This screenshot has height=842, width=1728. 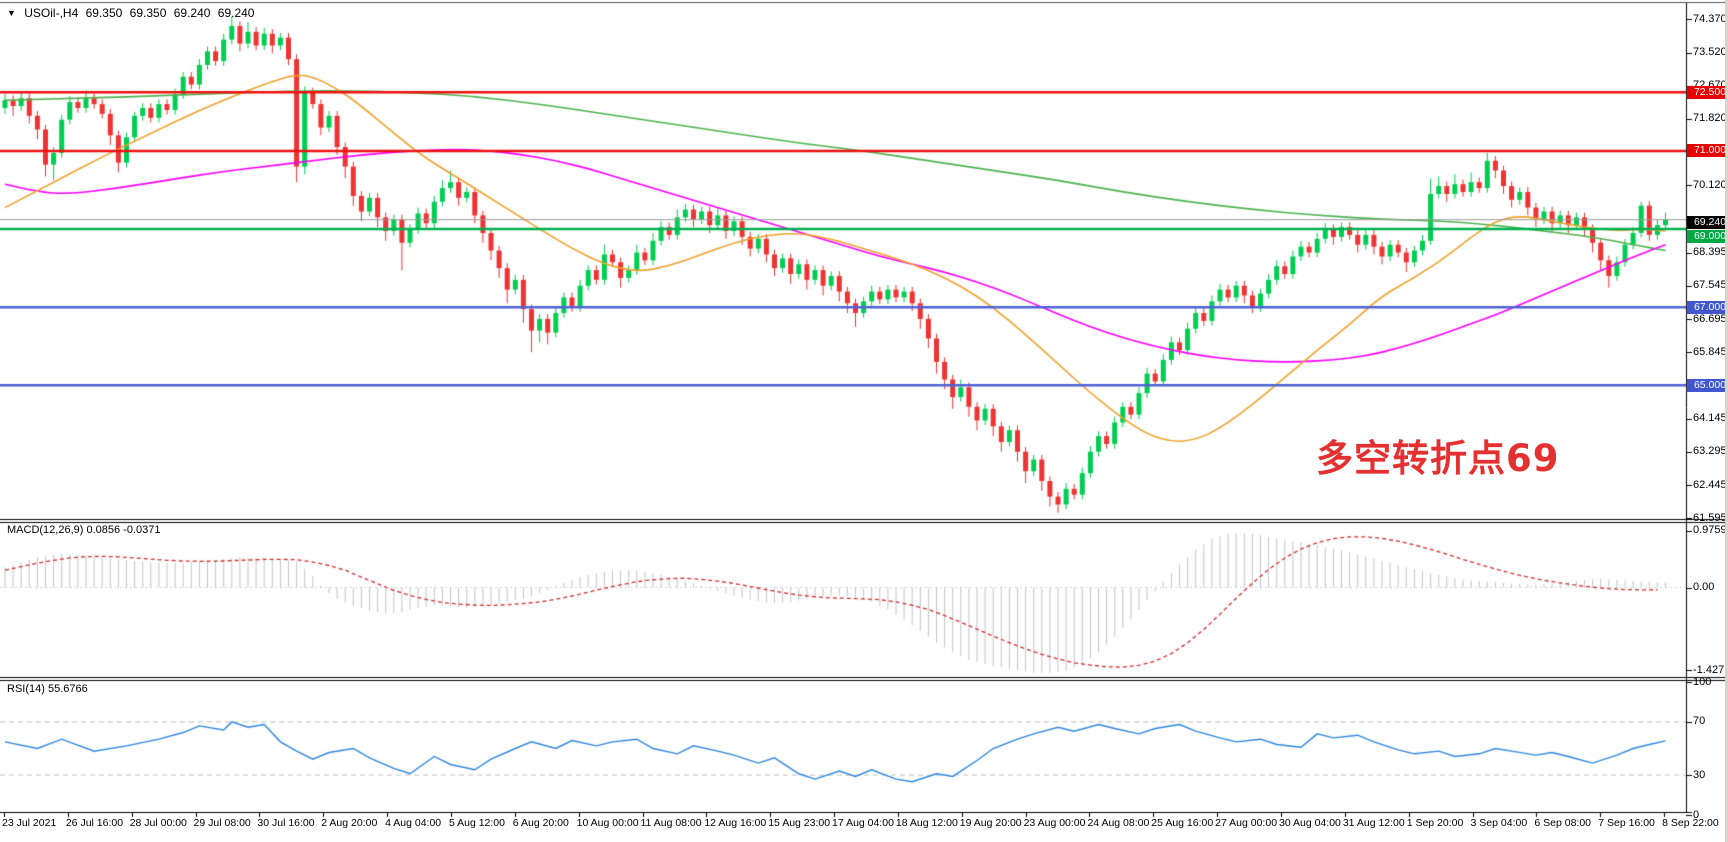 What do you see at coordinates (1710, 52) in the screenshot?
I see `price-axis-label: 73.520` at bounding box center [1710, 52].